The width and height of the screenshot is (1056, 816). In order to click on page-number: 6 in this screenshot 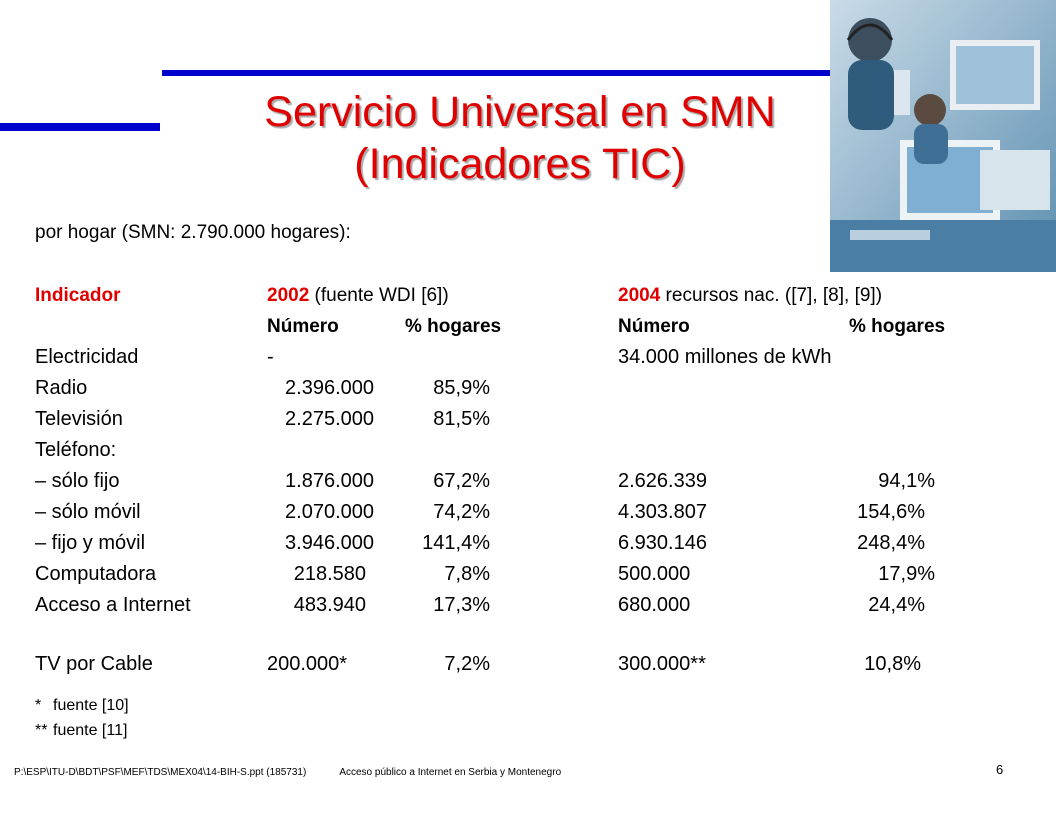, I will do `click(1000, 769)`.